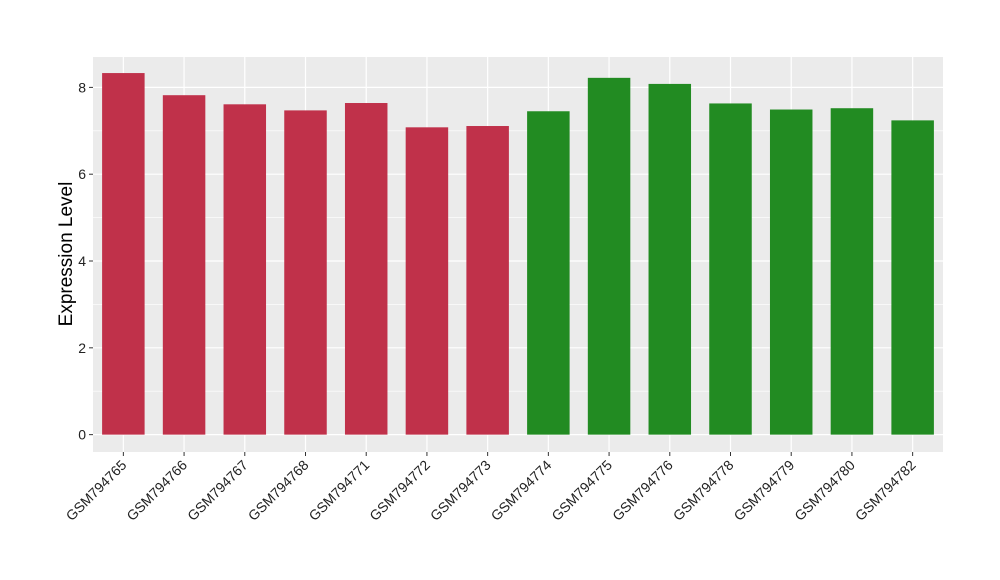 This screenshot has width=1000, height=580. What do you see at coordinates (156, 490) in the screenshot?
I see `x-tick-label: GSM794766` at bounding box center [156, 490].